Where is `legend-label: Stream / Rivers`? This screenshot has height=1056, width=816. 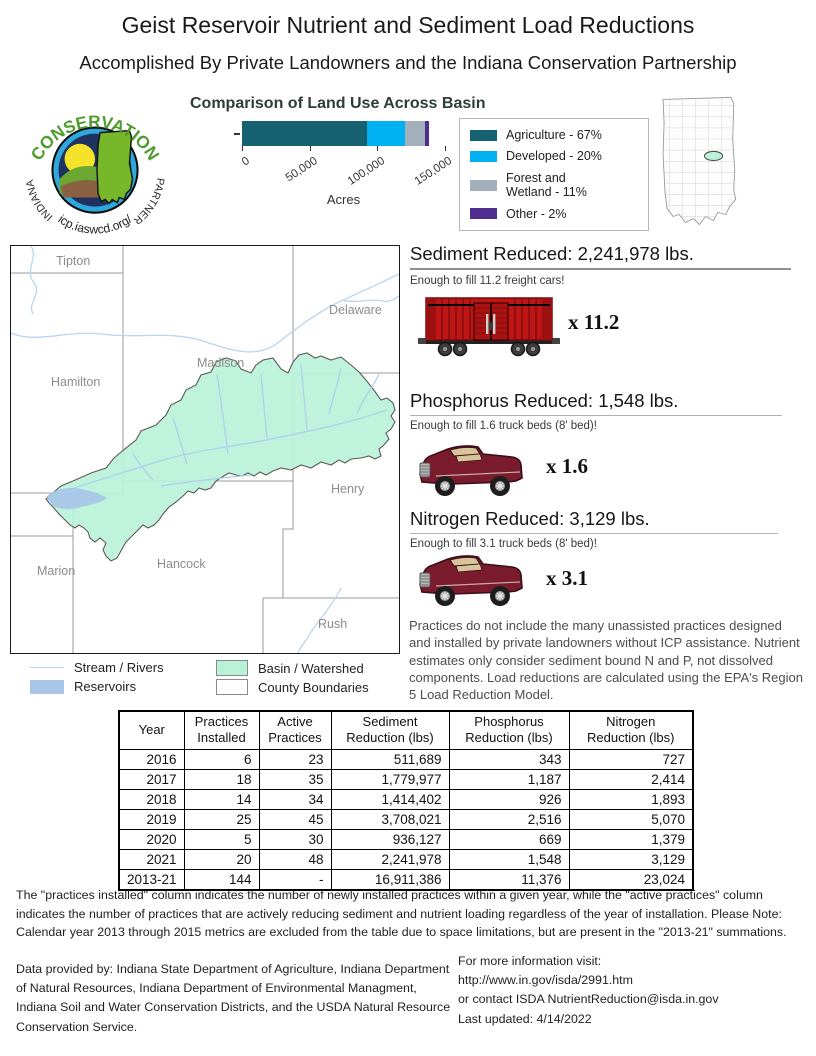
legend-label: Stream / Rivers is located at coordinates (119, 667).